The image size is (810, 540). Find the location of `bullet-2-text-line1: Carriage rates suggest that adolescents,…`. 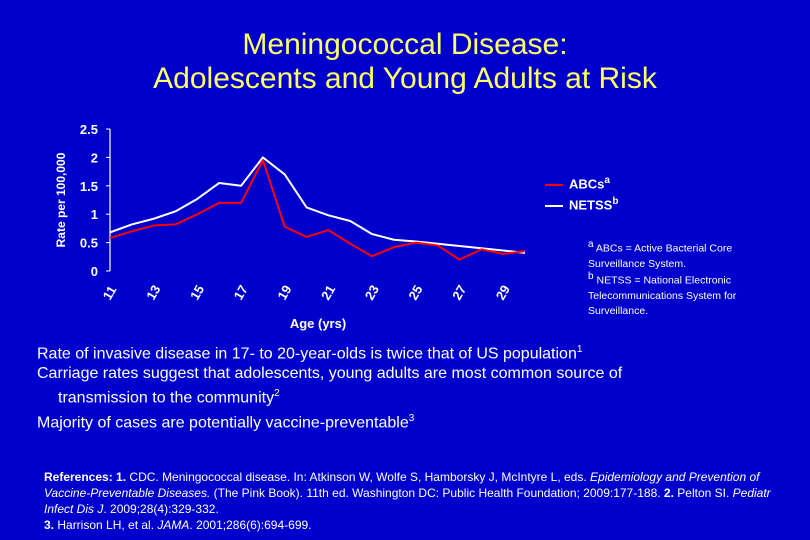

bullet-2-text-line1: Carriage rates suggest that adolescents,… is located at coordinates (330, 374).